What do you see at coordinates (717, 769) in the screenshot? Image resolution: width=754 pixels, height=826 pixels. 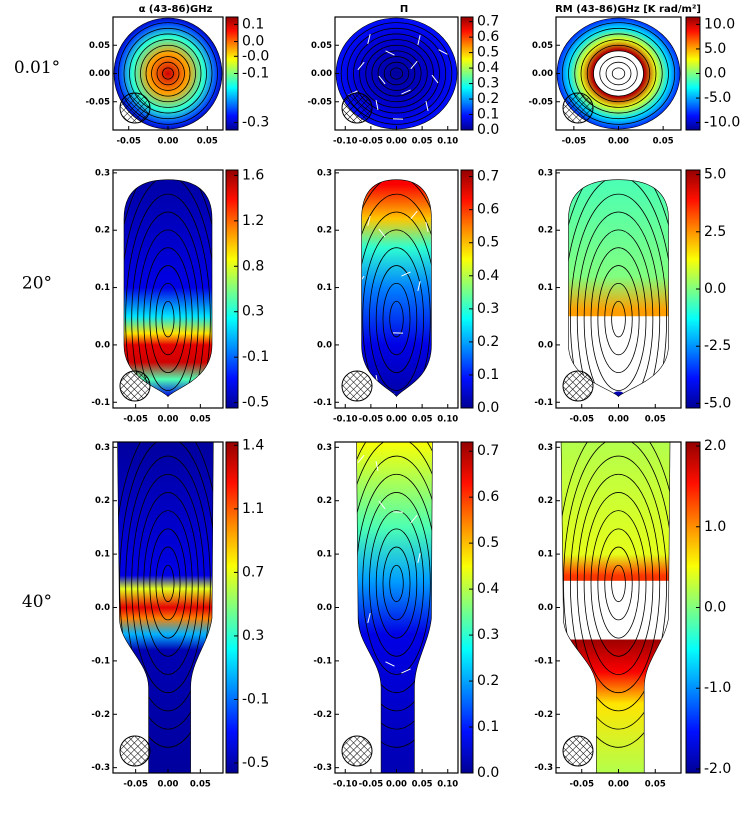 I see `colorbar-tick-label: -2.0` at bounding box center [717, 769].